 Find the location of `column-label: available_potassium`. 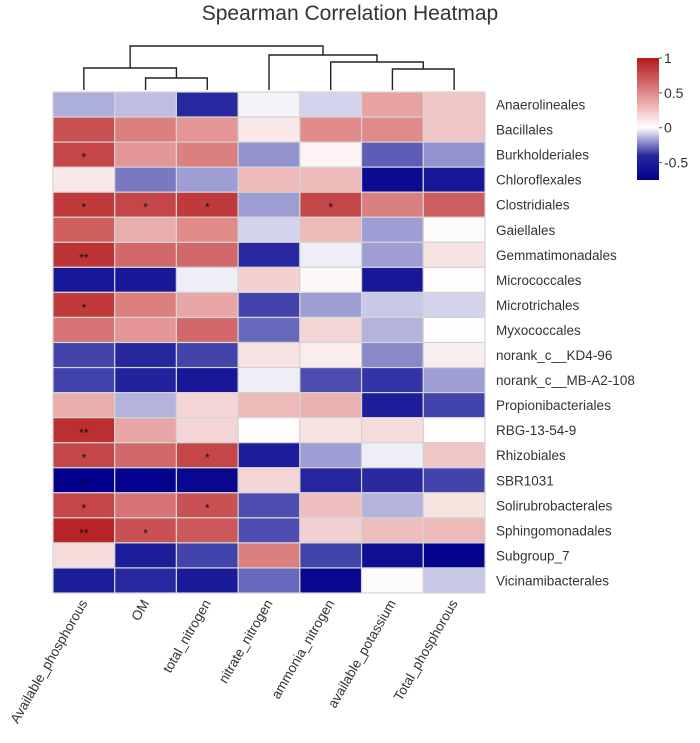

column-label: available_potassium is located at coordinates (362, 653).